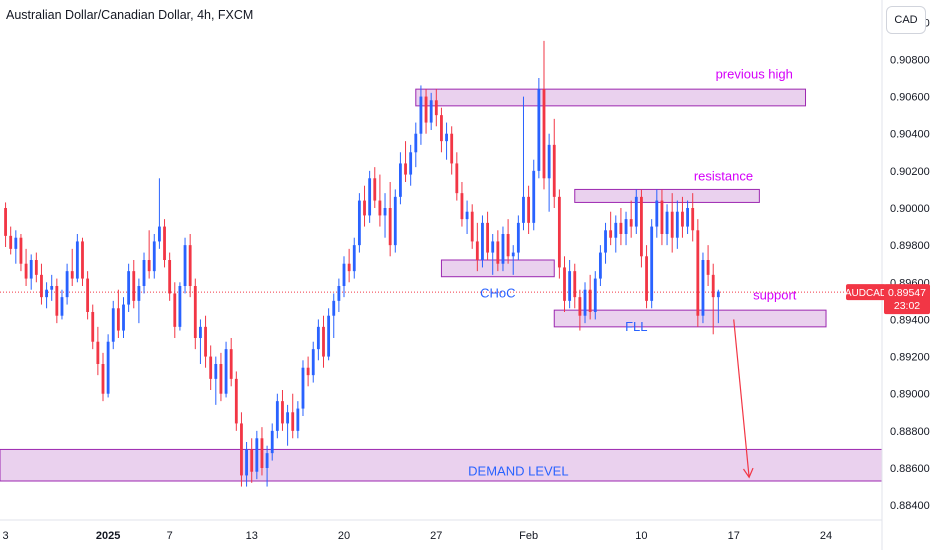 The height and width of the screenshot is (550, 932). I want to click on zone-label: CHoC, so click(497, 292).